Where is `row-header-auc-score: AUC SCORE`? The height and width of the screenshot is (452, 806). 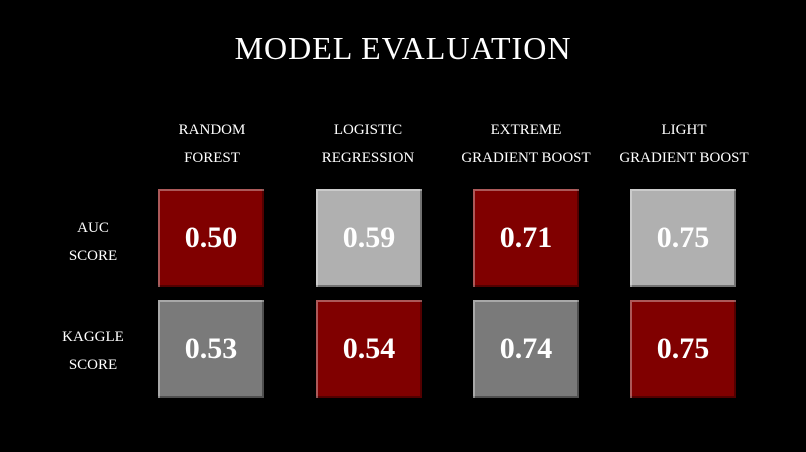 row-header-auc-score: AUC SCORE is located at coordinates (93, 242).